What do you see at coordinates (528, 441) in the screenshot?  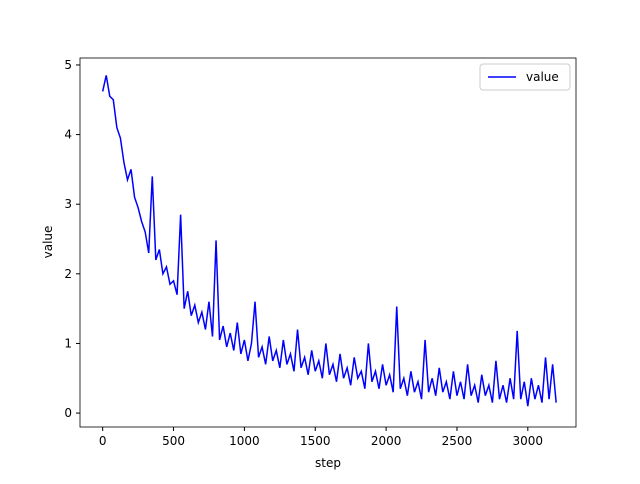 I see `x-tick-label: 3000` at bounding box center [528, 441].